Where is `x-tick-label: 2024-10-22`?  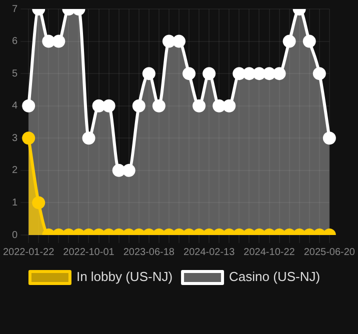 x-tick-label: 2024-10-22 is located at coordinates (270, 252).